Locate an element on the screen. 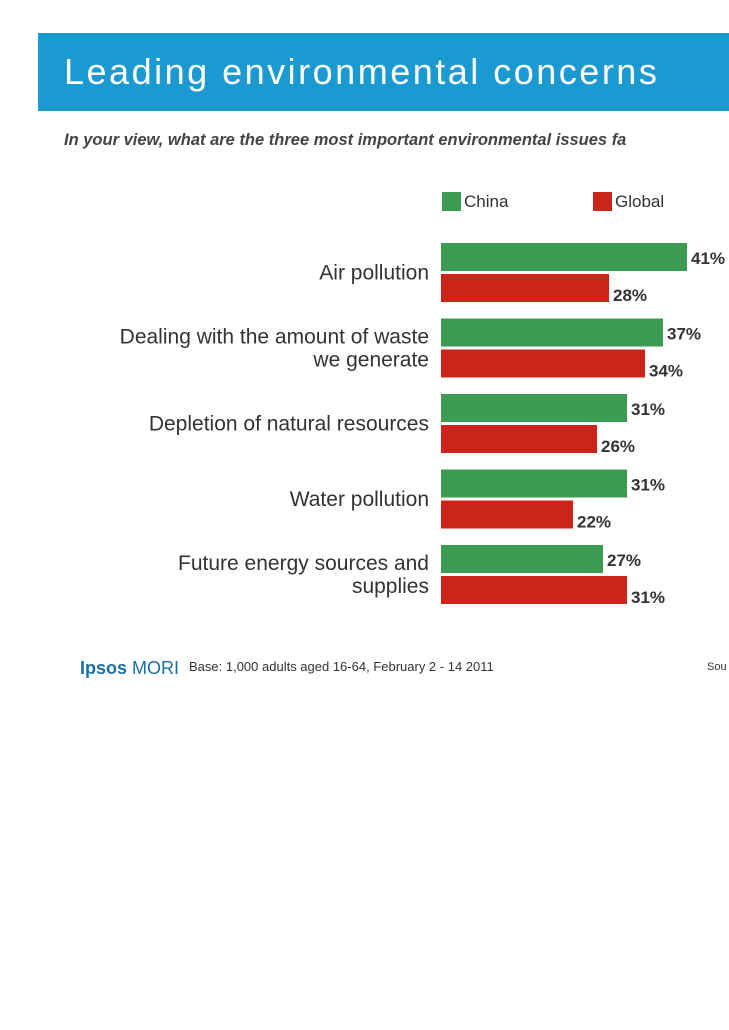 The image size is (729, 1030). source-note: Sou is located at coordinates (717, 667).